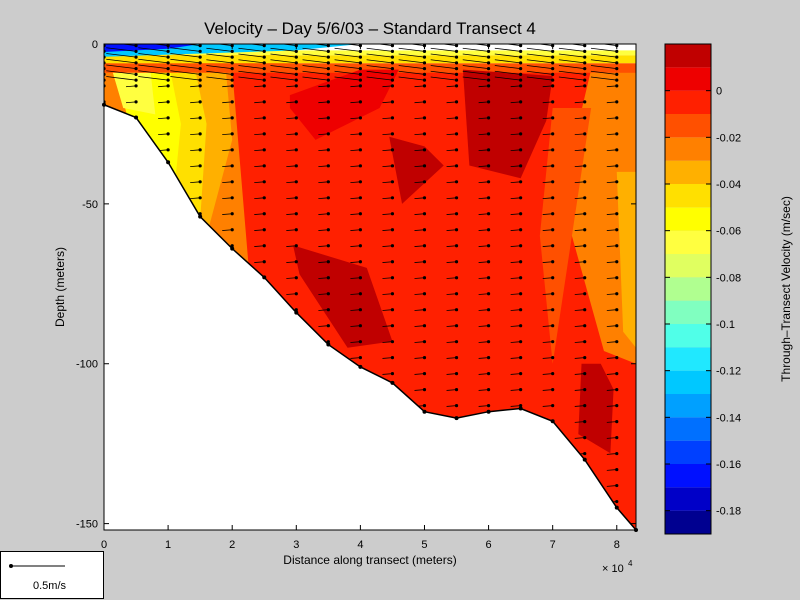 This screenshot has width=800, height=600. What do you see at coordinates (232, 545) in the screenshot?
I see `x-tick-label: 2` at bounding box center [232, 545].